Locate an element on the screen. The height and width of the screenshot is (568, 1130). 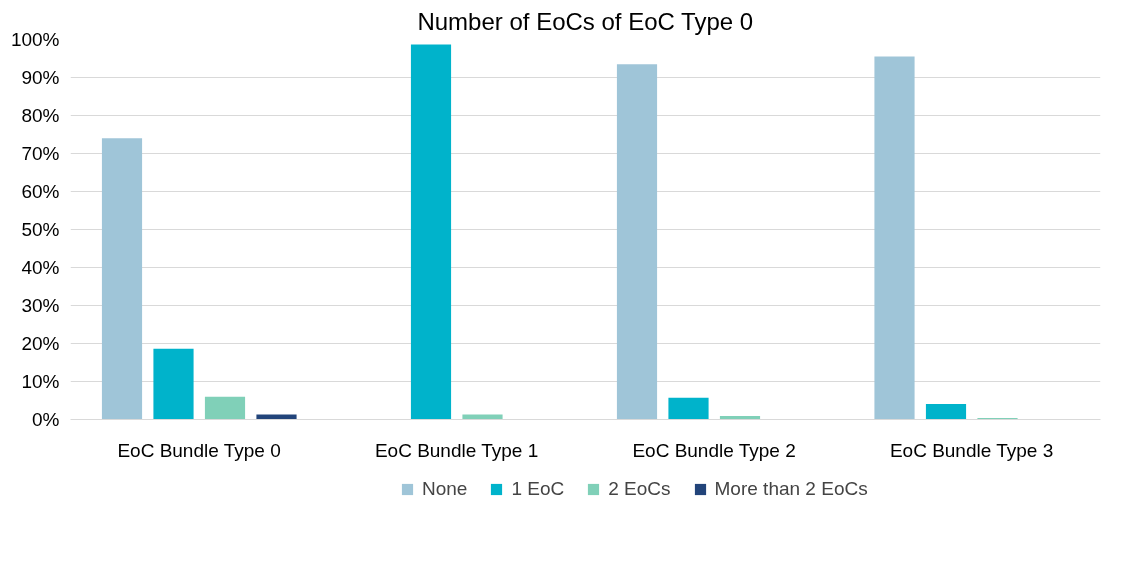
x-tick-label: EoC Bundle Type 2 is located at coordinates (714, 450).